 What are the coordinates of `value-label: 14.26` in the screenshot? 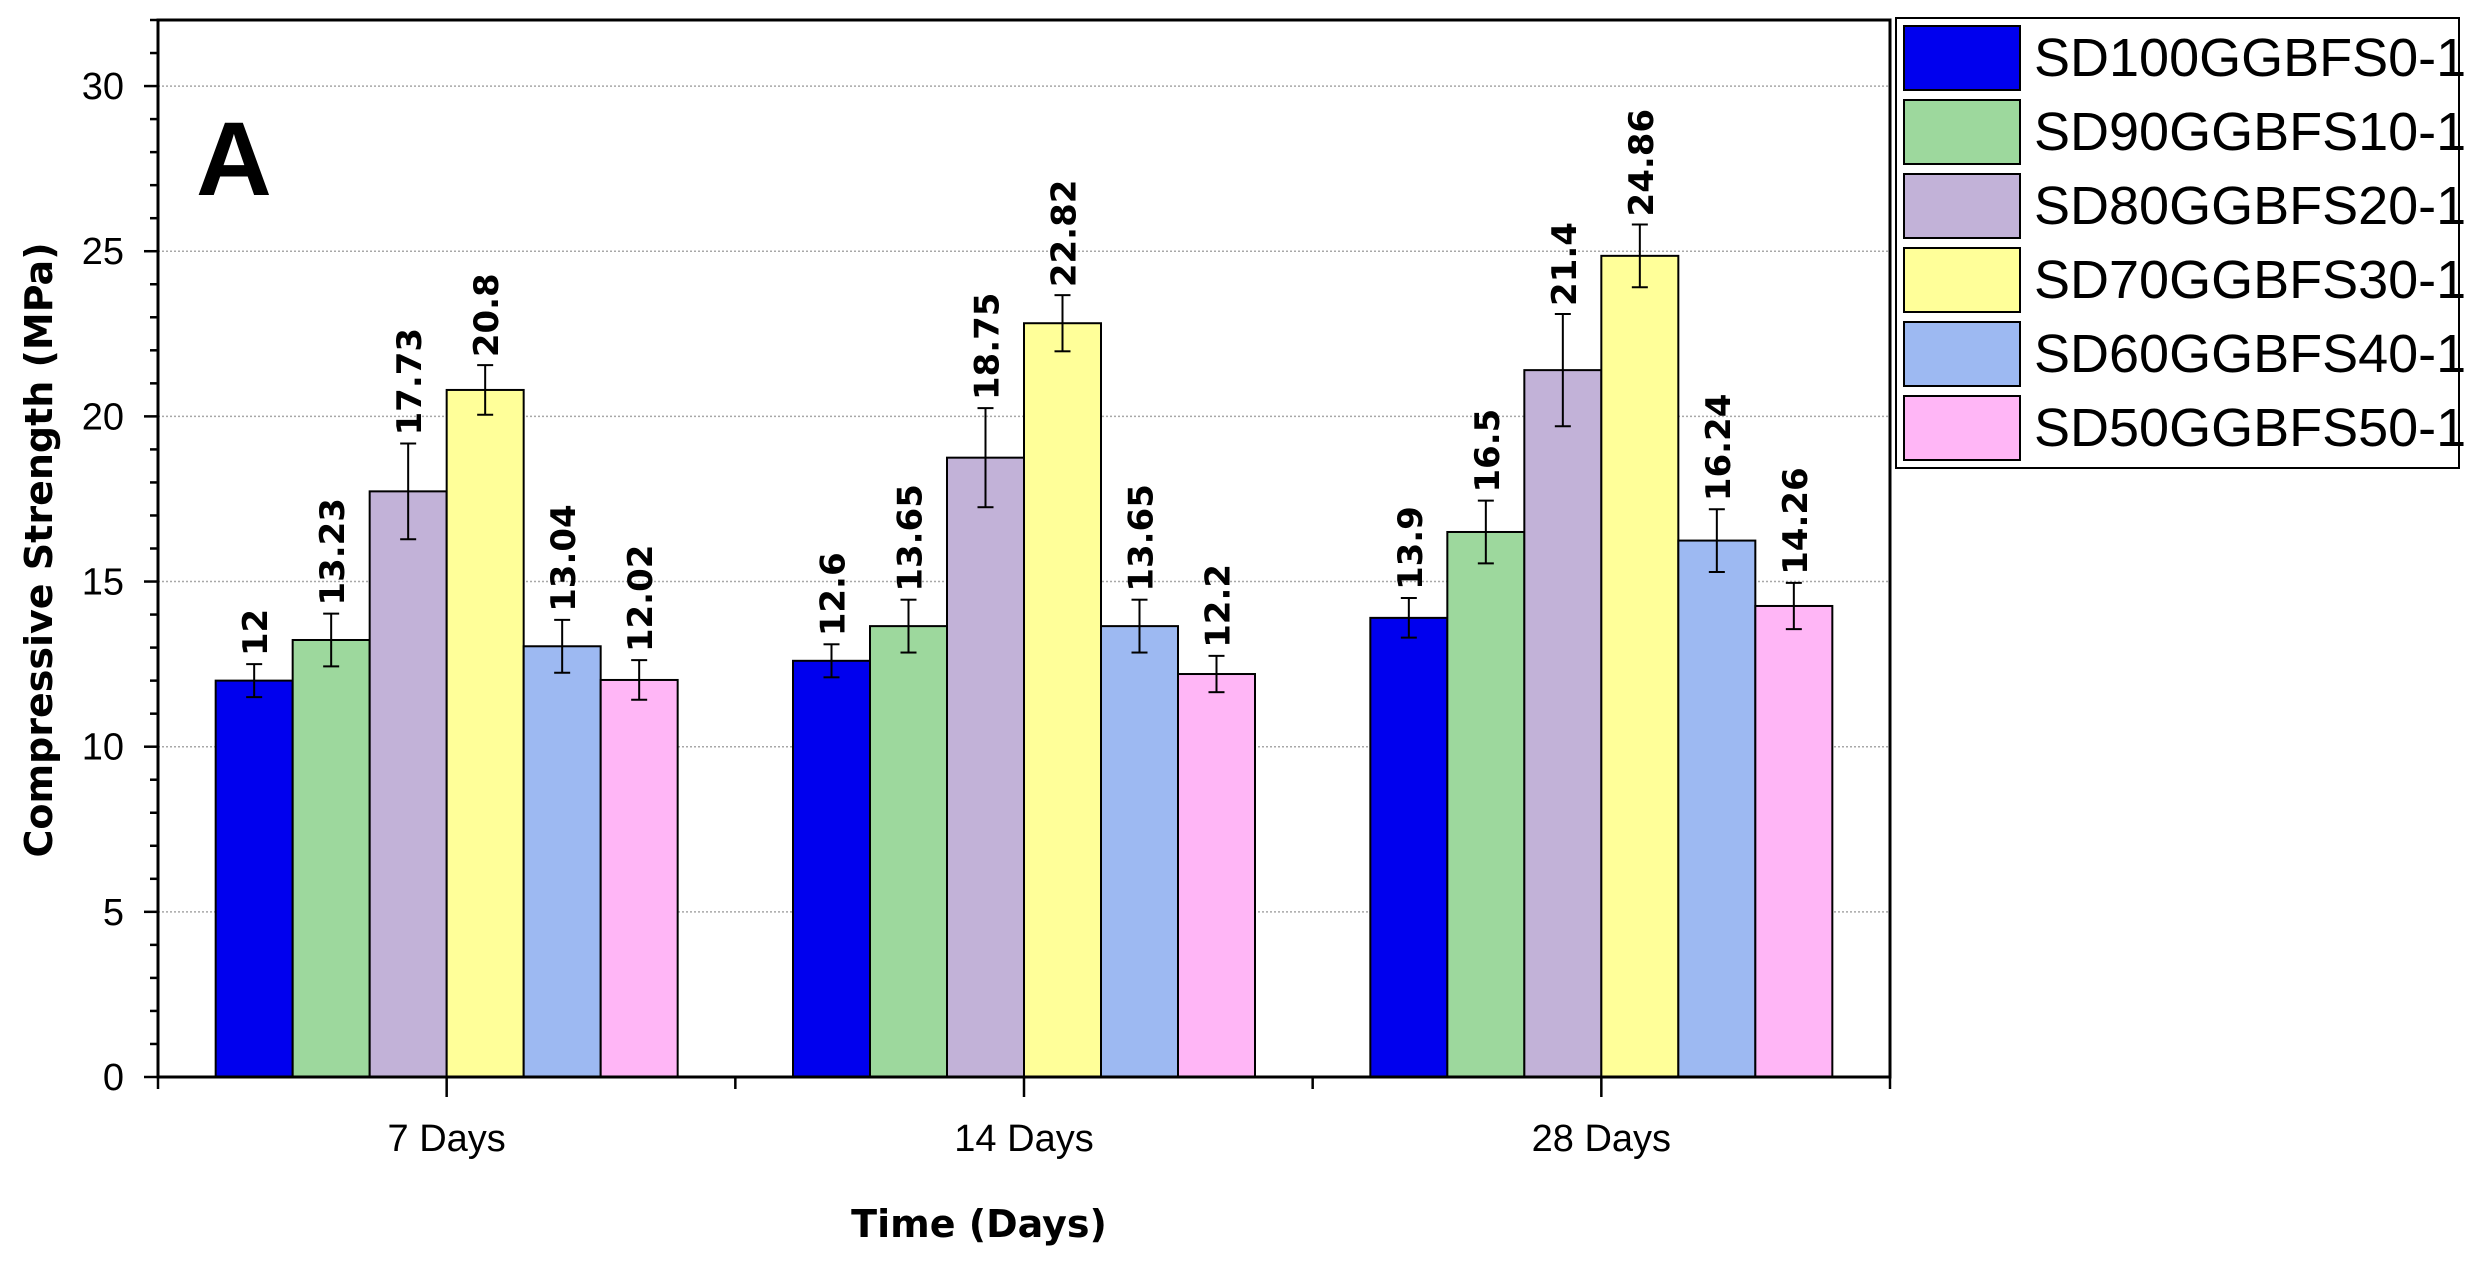 It's located at (1796, 521).